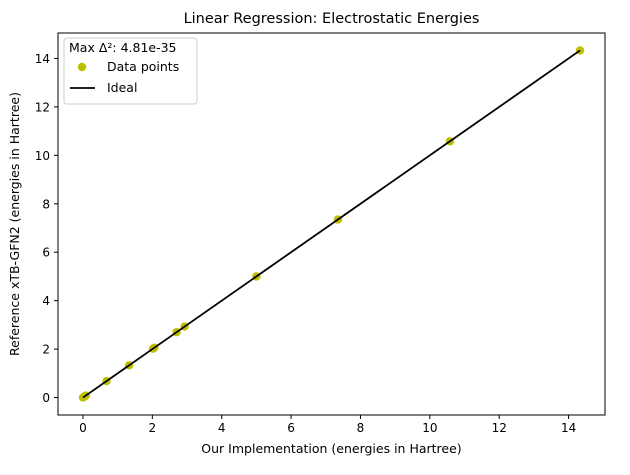 Image resolution: width=630 pixels, height=475 pixels. Describe the element at coordinates (327, 425) in the screenshot. I see `x-axis: 0 2 4 6 8 10 12 14` at that location.